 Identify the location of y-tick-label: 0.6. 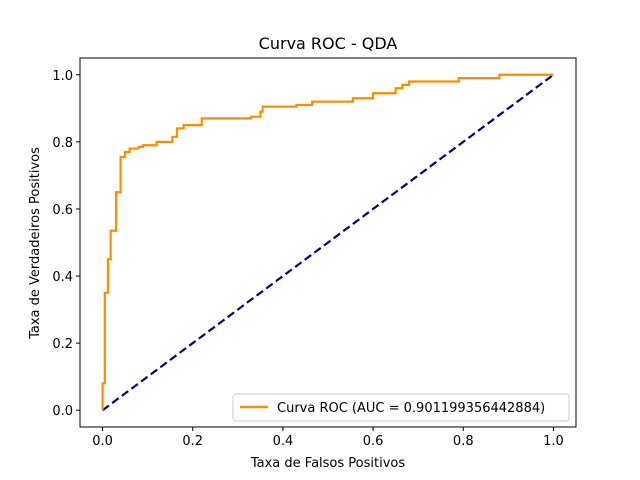
(62, 210).